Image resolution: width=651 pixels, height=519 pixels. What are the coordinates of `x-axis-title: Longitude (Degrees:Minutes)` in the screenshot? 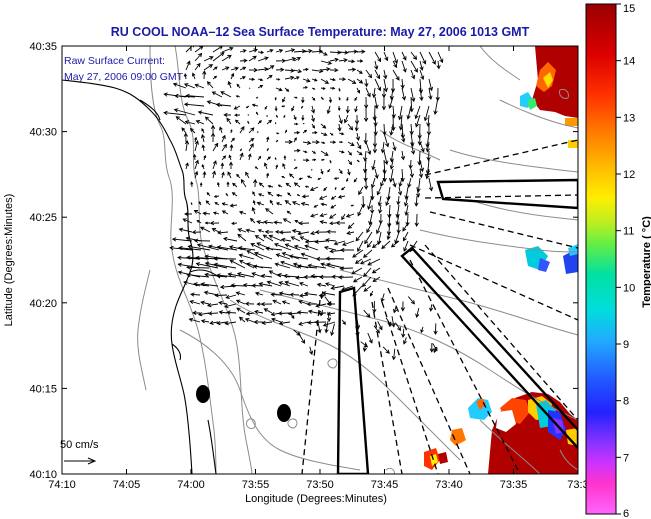 It's located at (316, 499).